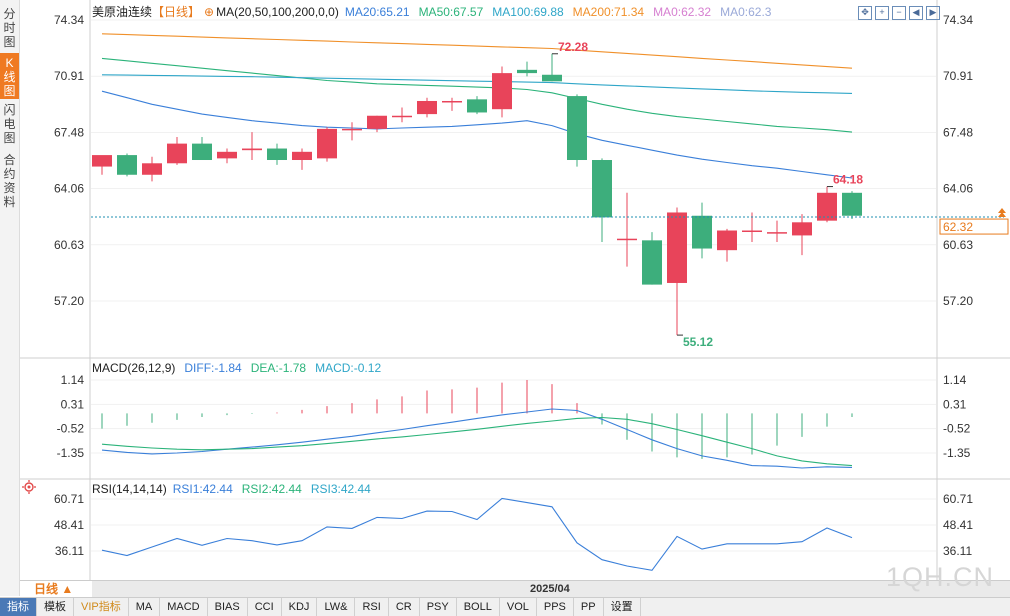  What do you see at coordinates (622, 607) in the screenshot?
I see `toolbar-settings: 设置` at bounding box center [622, 607].